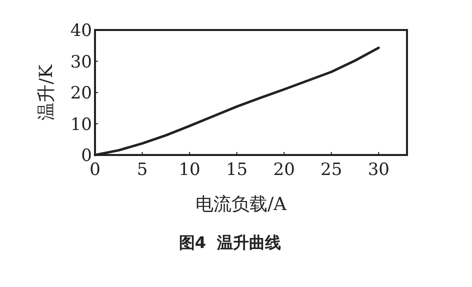 The height and width of the screenshot is (287, 472). I want to click on x-tick-label: 10, so click(189, 170).